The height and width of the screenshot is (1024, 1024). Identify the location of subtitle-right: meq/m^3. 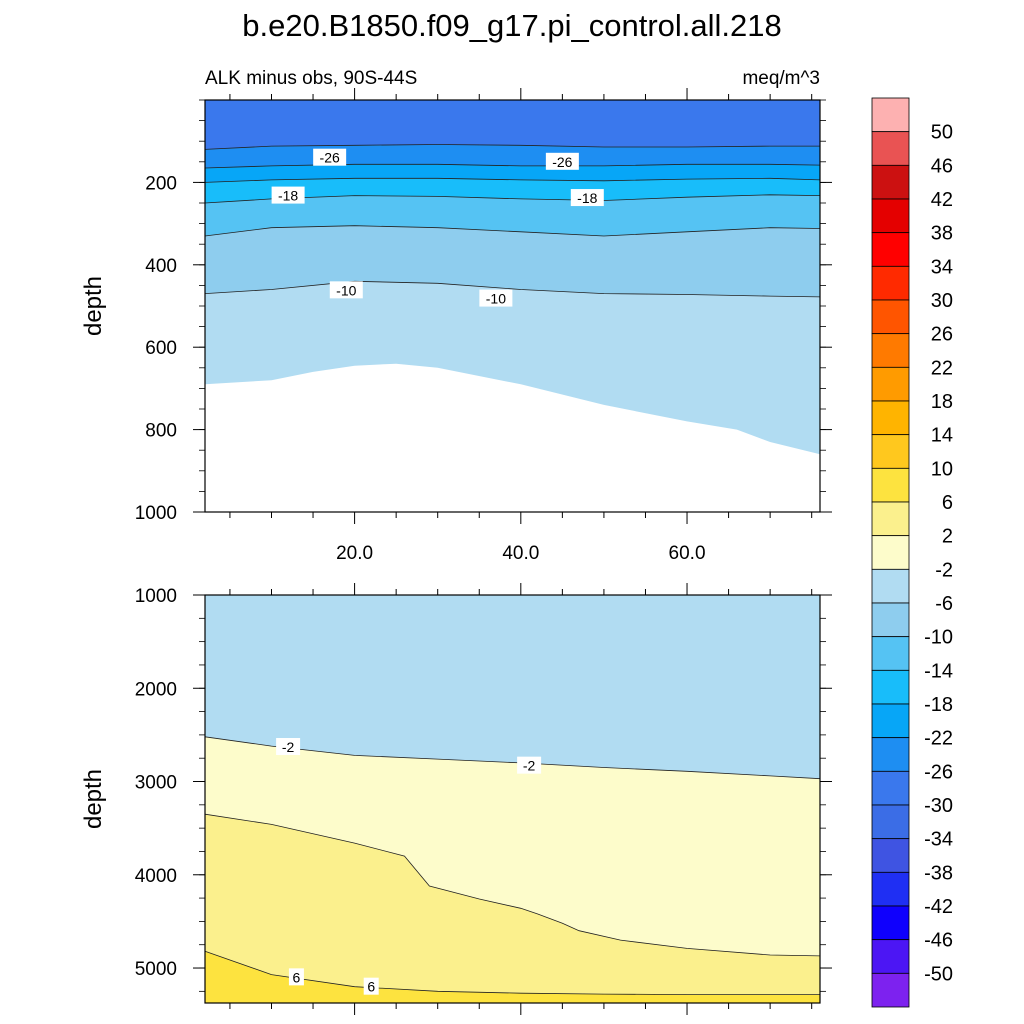
(781, 78).